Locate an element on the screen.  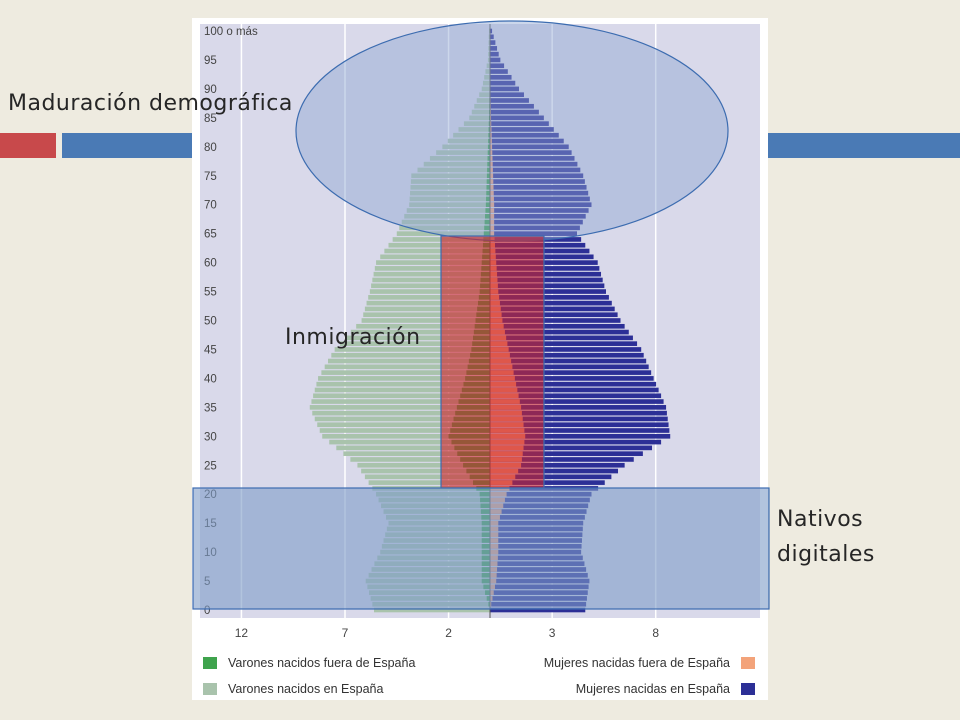
y-tick-label-95: 95 is located at coordinates (210, 61).